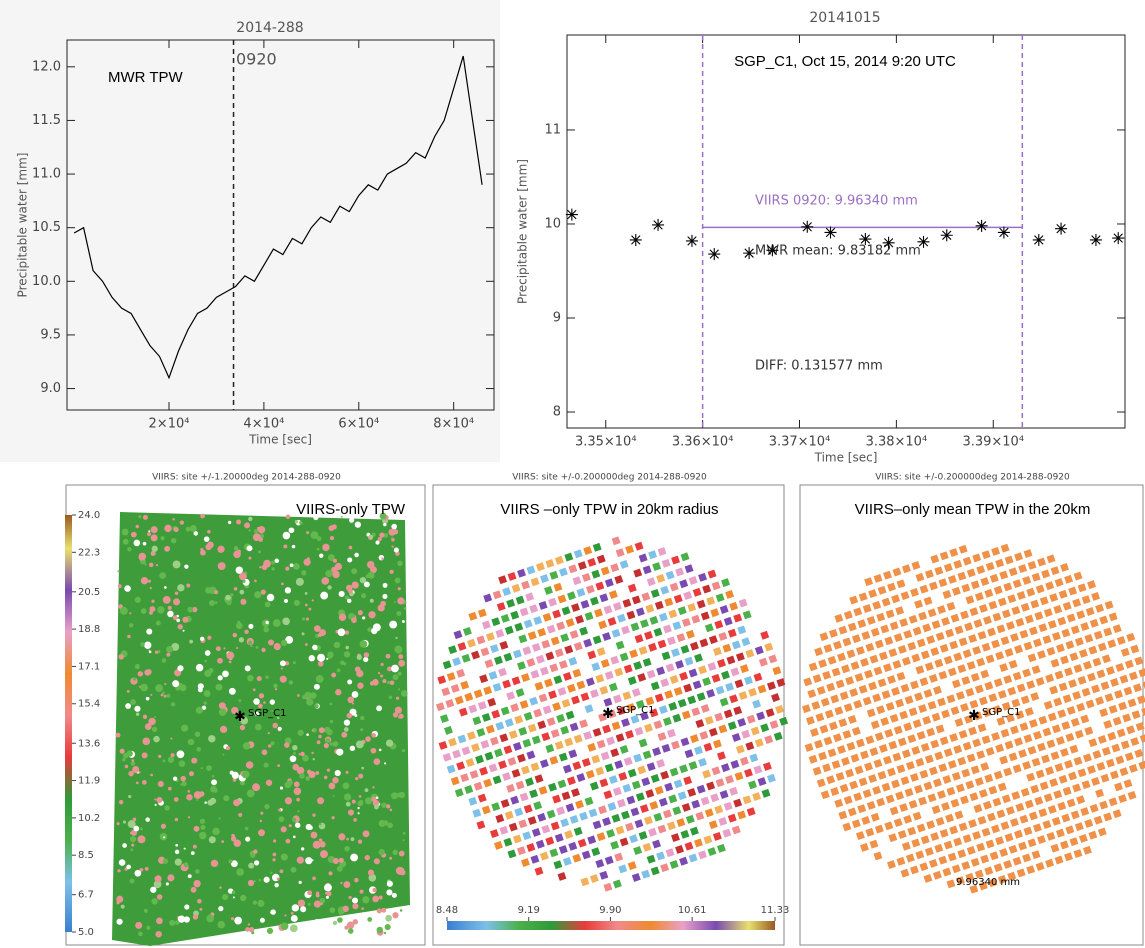  What do you see at coordinates (946, 235) in the screenshot?
I see `point` at bounding box center [946, 235].